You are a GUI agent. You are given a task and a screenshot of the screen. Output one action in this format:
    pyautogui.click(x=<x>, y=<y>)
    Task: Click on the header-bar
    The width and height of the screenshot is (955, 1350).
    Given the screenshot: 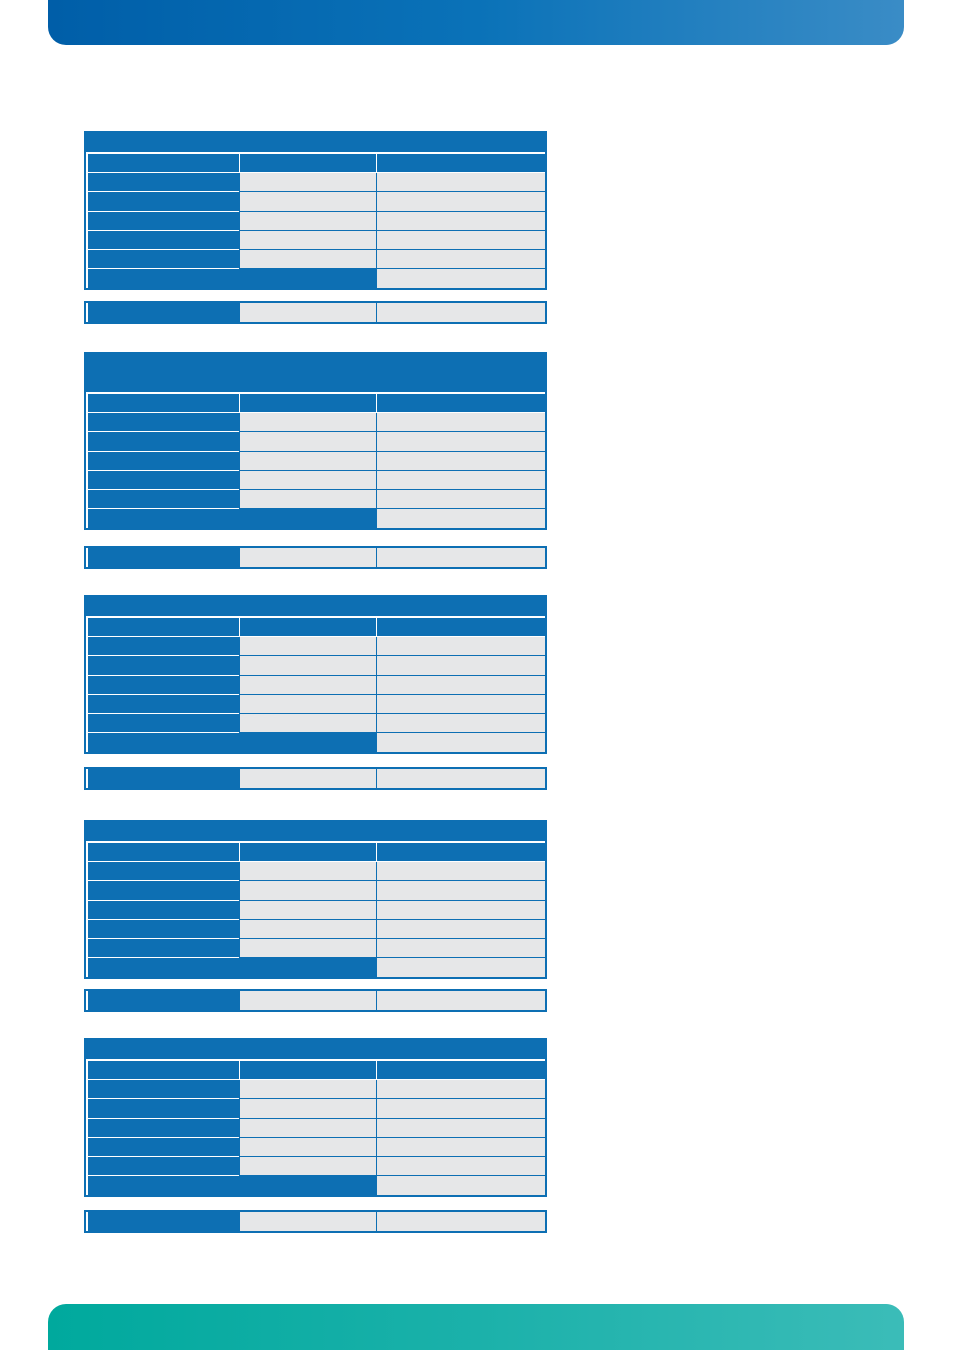 What is the action you would take?
    pyautogui.click(x=476, y=22)
    